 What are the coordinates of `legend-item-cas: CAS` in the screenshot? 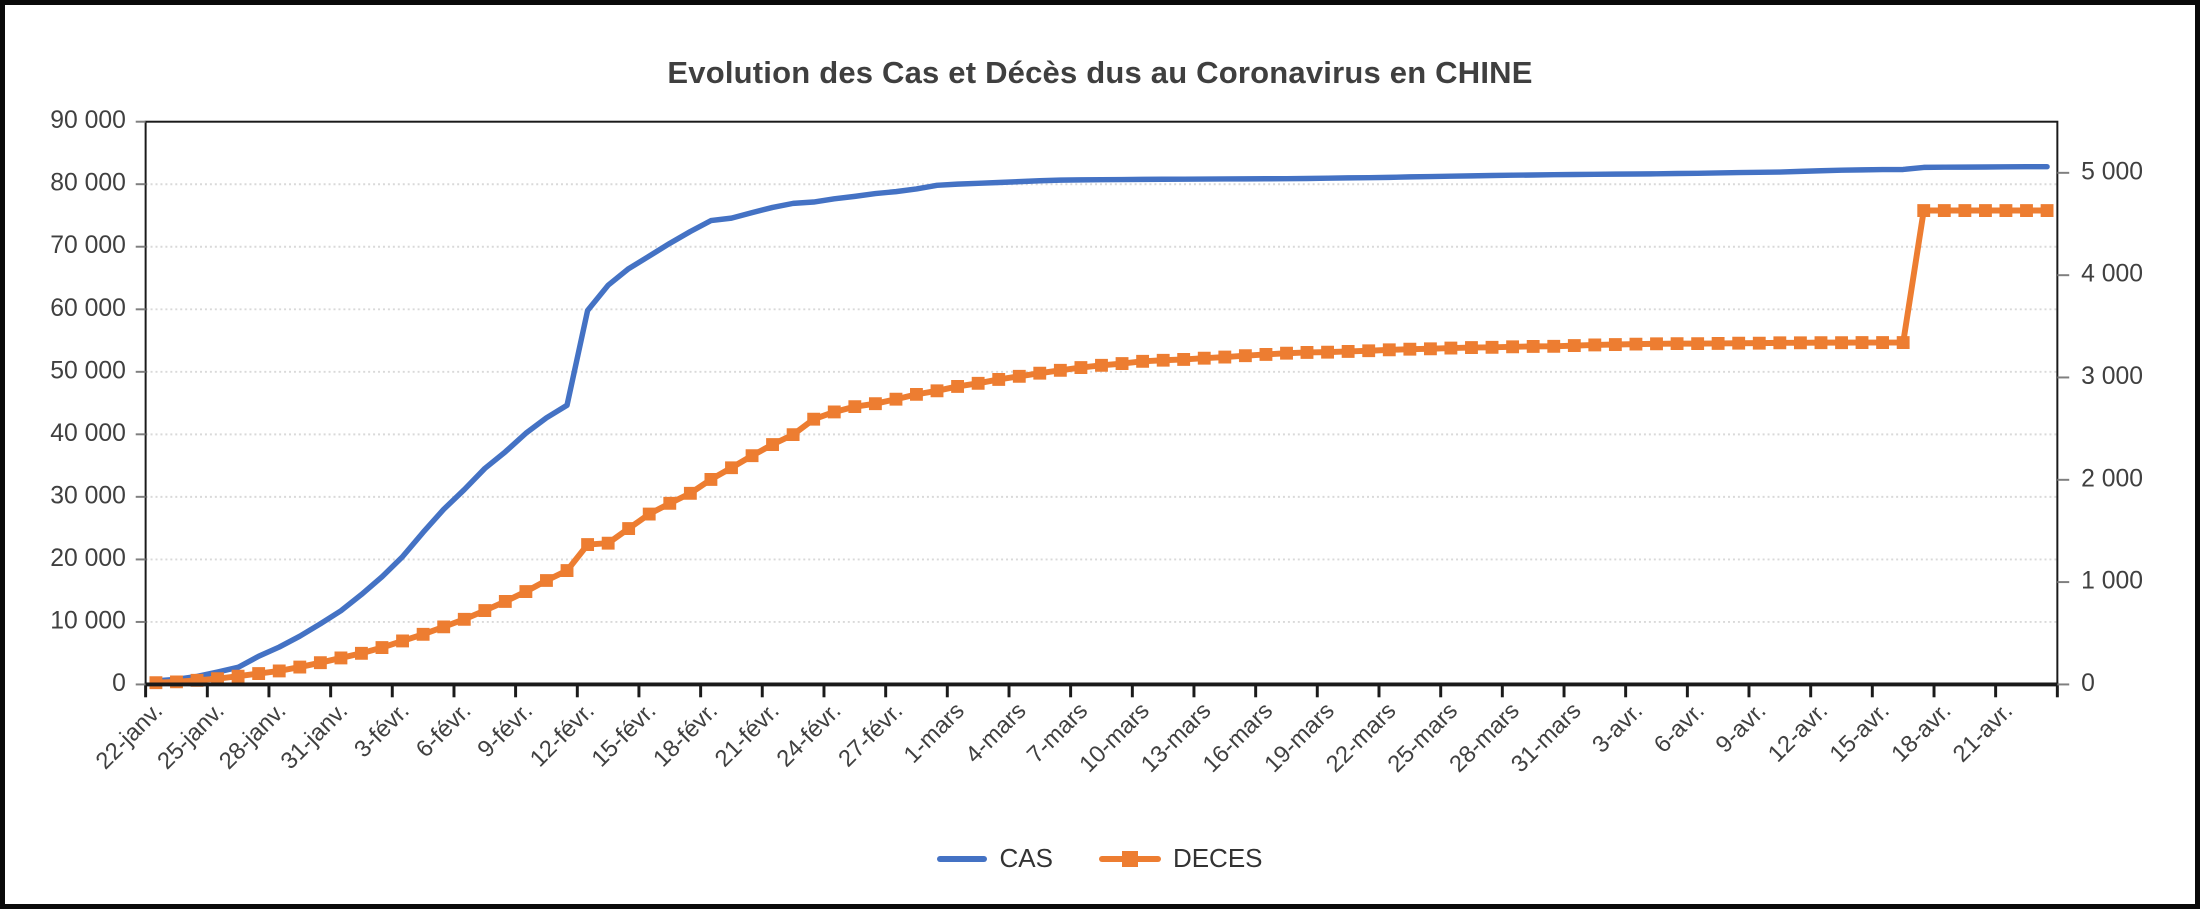 It's located at (995, 858).